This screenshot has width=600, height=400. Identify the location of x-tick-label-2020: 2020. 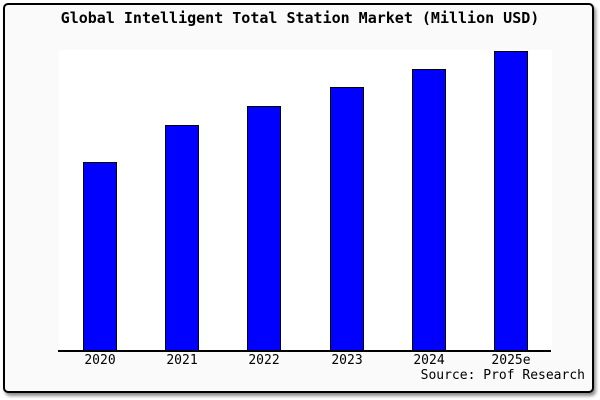
(100, 360).